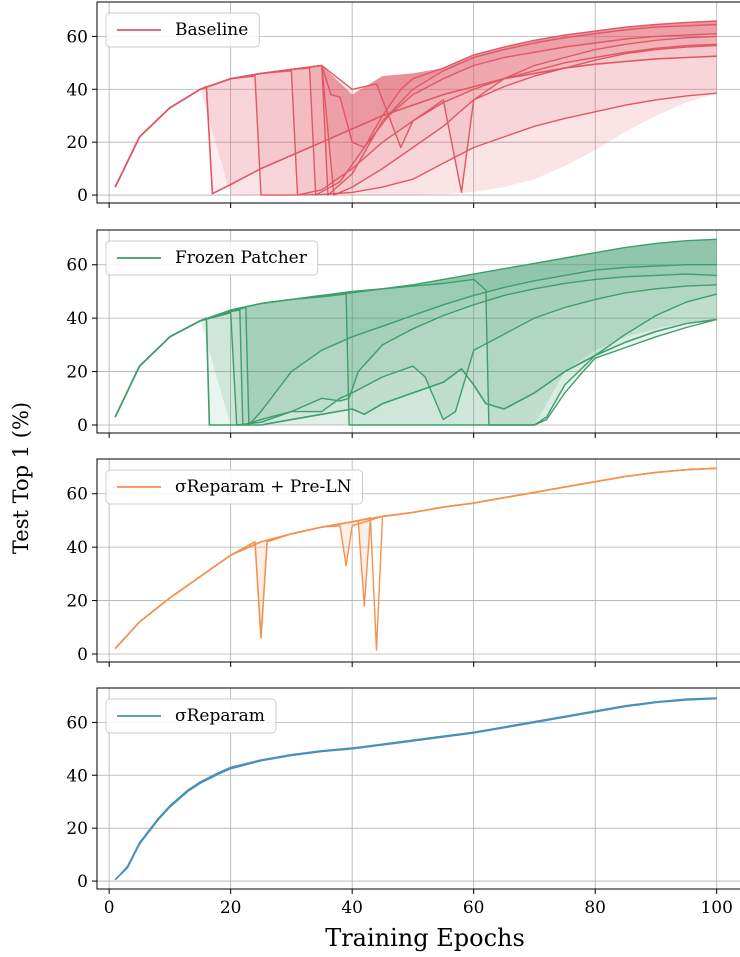  What do you see at coordinates (211, 30) in the screenshot?
I see `legend-label: Baseline` at bounding box center [211, 30].